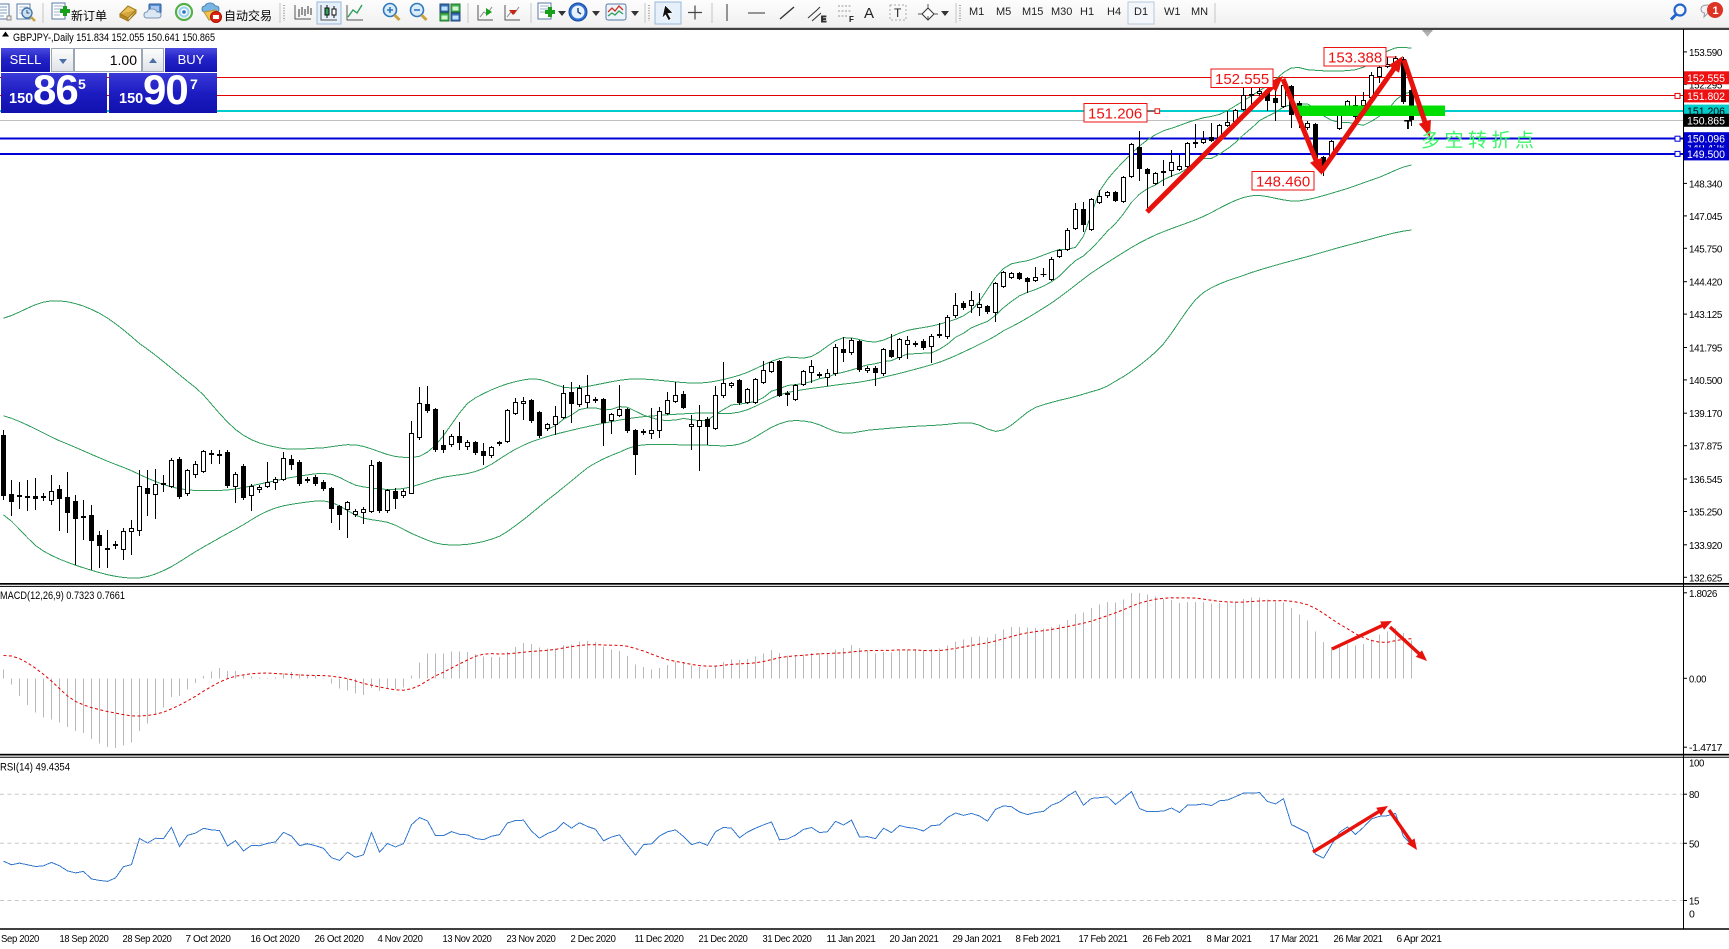  What do you see at coordinates (1355, 58) in the screenshot?
I see `svg-text: 153.388` at bounding box center [1355, 58].